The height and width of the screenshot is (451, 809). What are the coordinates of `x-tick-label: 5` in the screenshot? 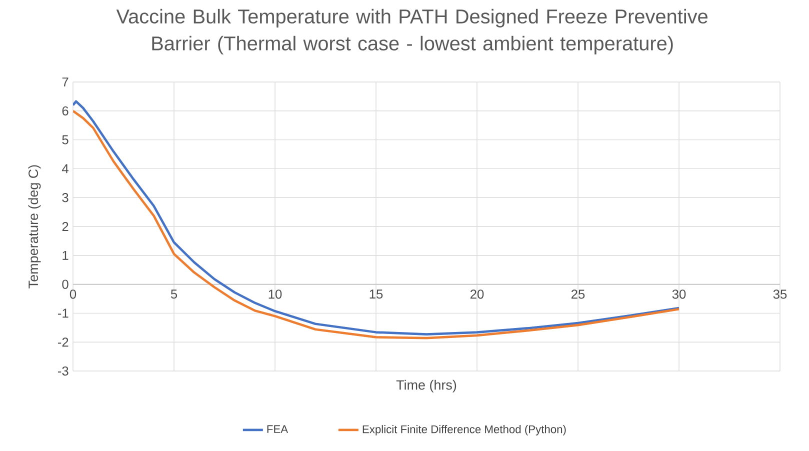 It's located at (174, 294).